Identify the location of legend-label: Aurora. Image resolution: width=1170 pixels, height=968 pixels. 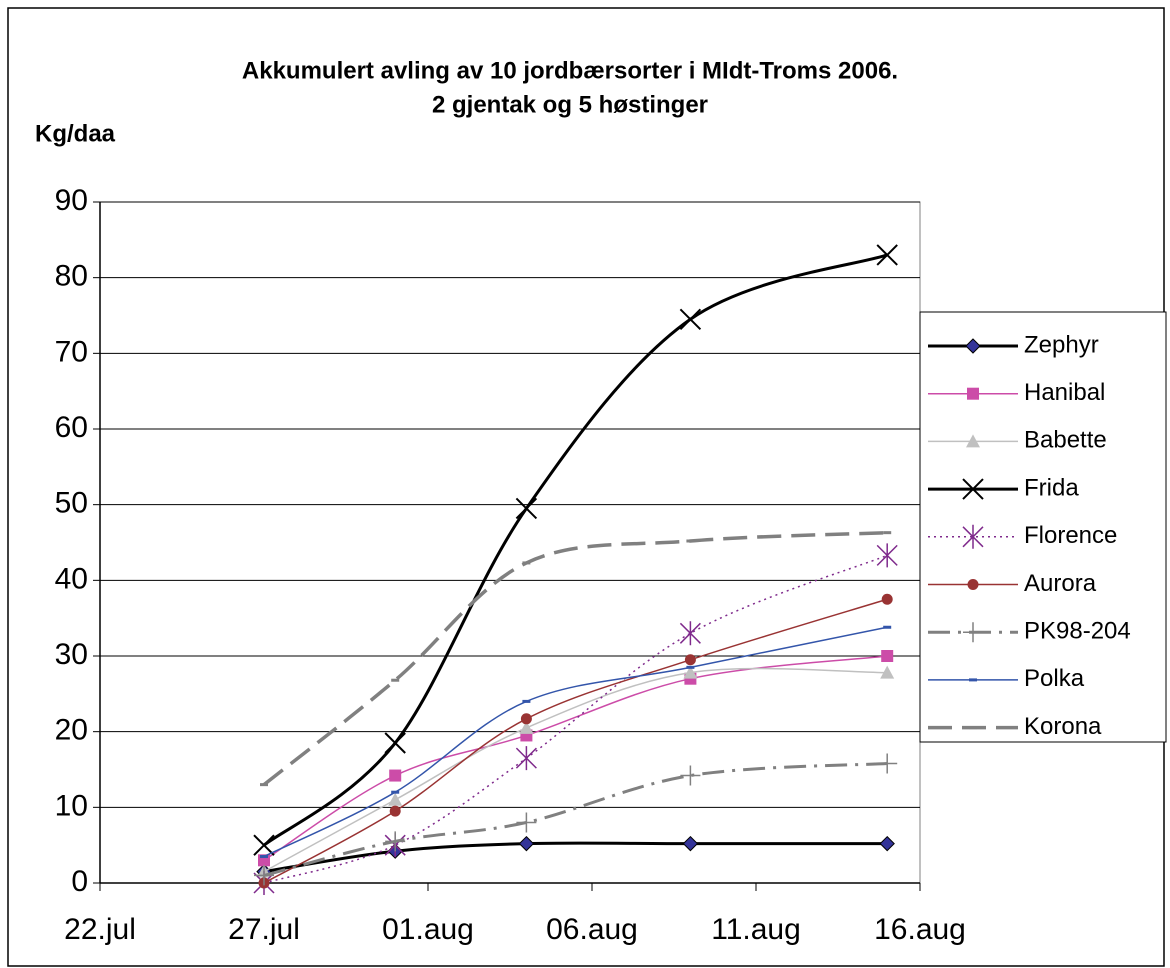
(1060, 583).